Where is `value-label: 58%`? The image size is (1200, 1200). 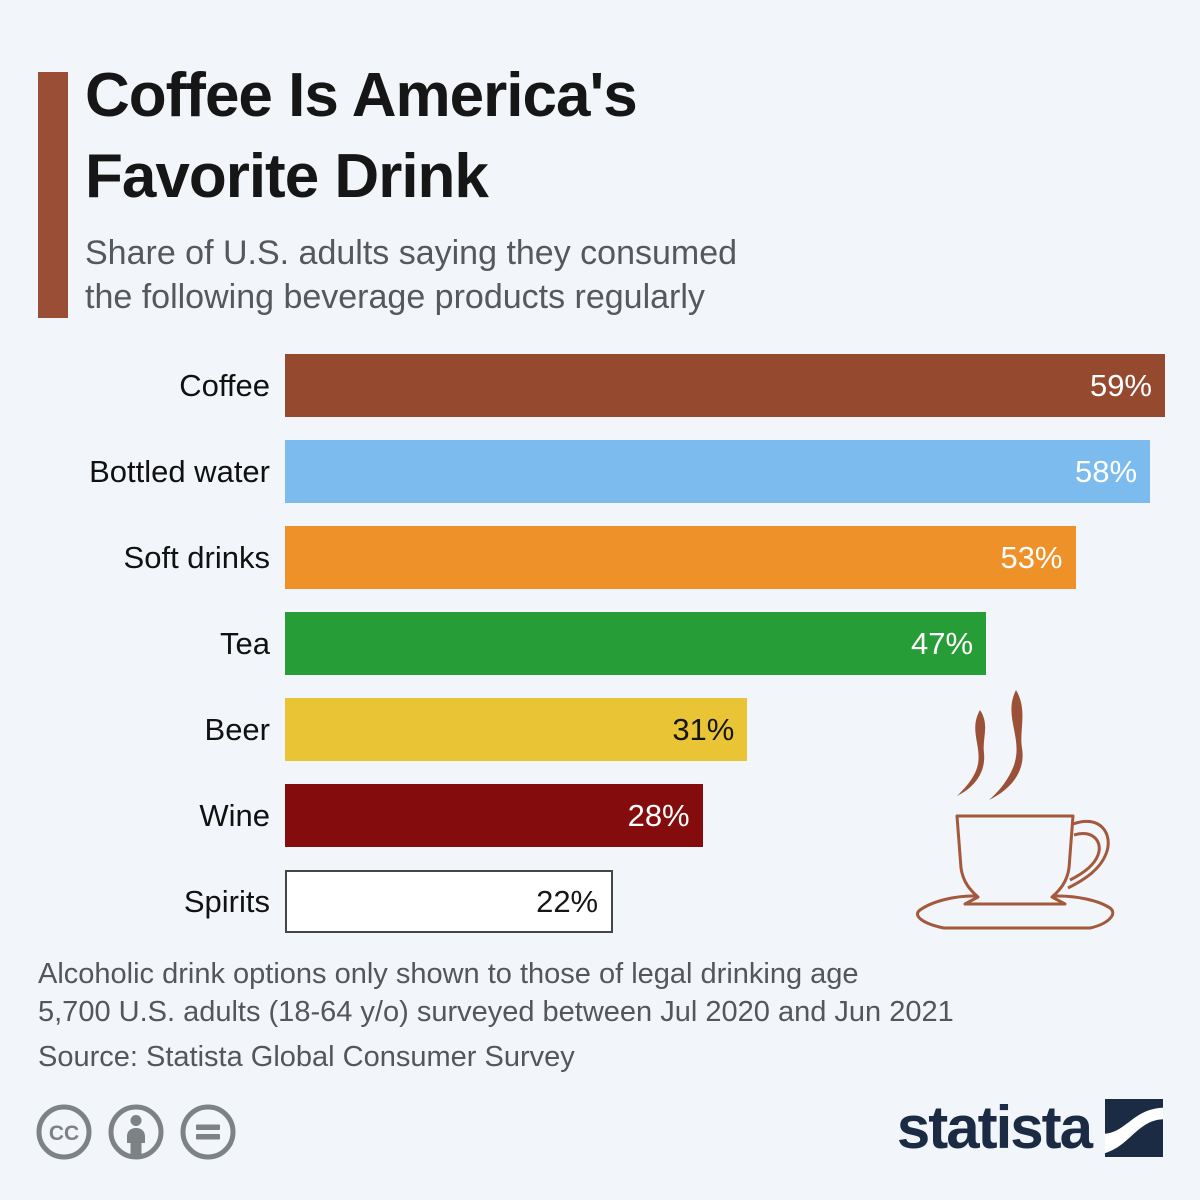 value-label: 58% is located at coordinates (1106, 471).